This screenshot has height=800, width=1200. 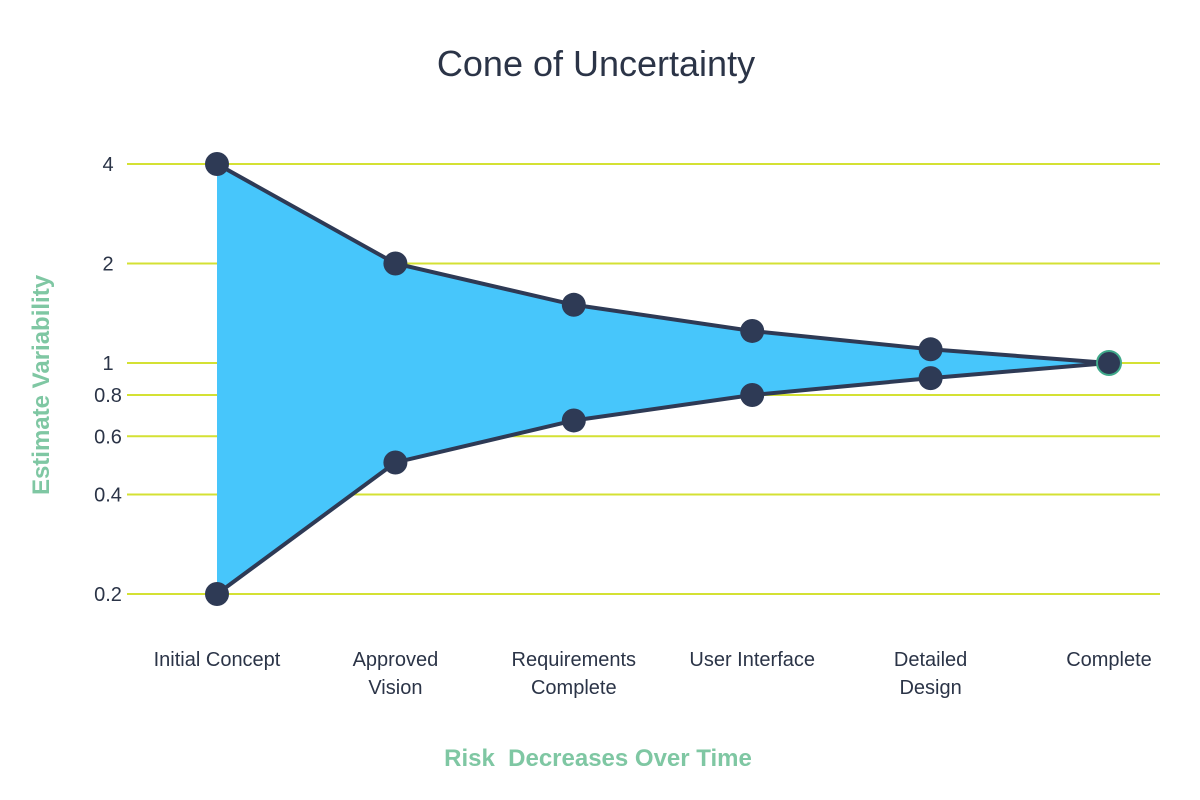 What do you see at coordinates (1109, 660) in the screenshot?
I see `x-tick-label: Complete` at bounding box center [1109, 660].